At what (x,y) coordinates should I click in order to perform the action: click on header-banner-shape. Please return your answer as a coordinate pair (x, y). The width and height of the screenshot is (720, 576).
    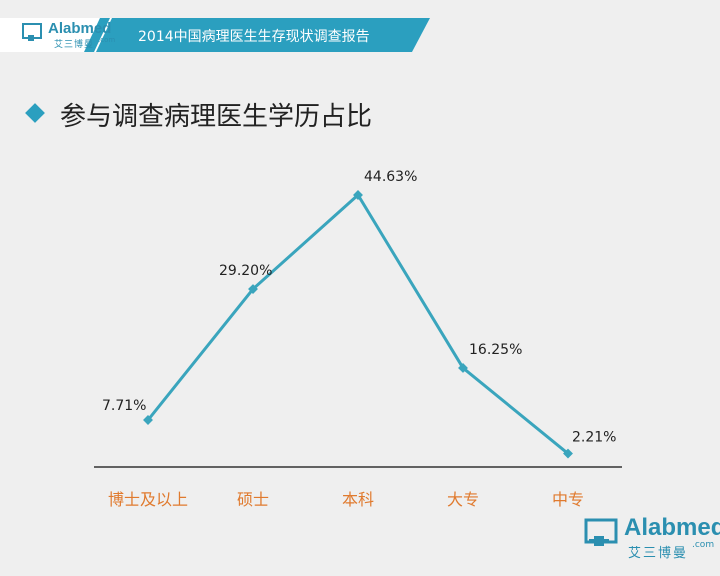
    Looking at the image, I should click on (215, 35).